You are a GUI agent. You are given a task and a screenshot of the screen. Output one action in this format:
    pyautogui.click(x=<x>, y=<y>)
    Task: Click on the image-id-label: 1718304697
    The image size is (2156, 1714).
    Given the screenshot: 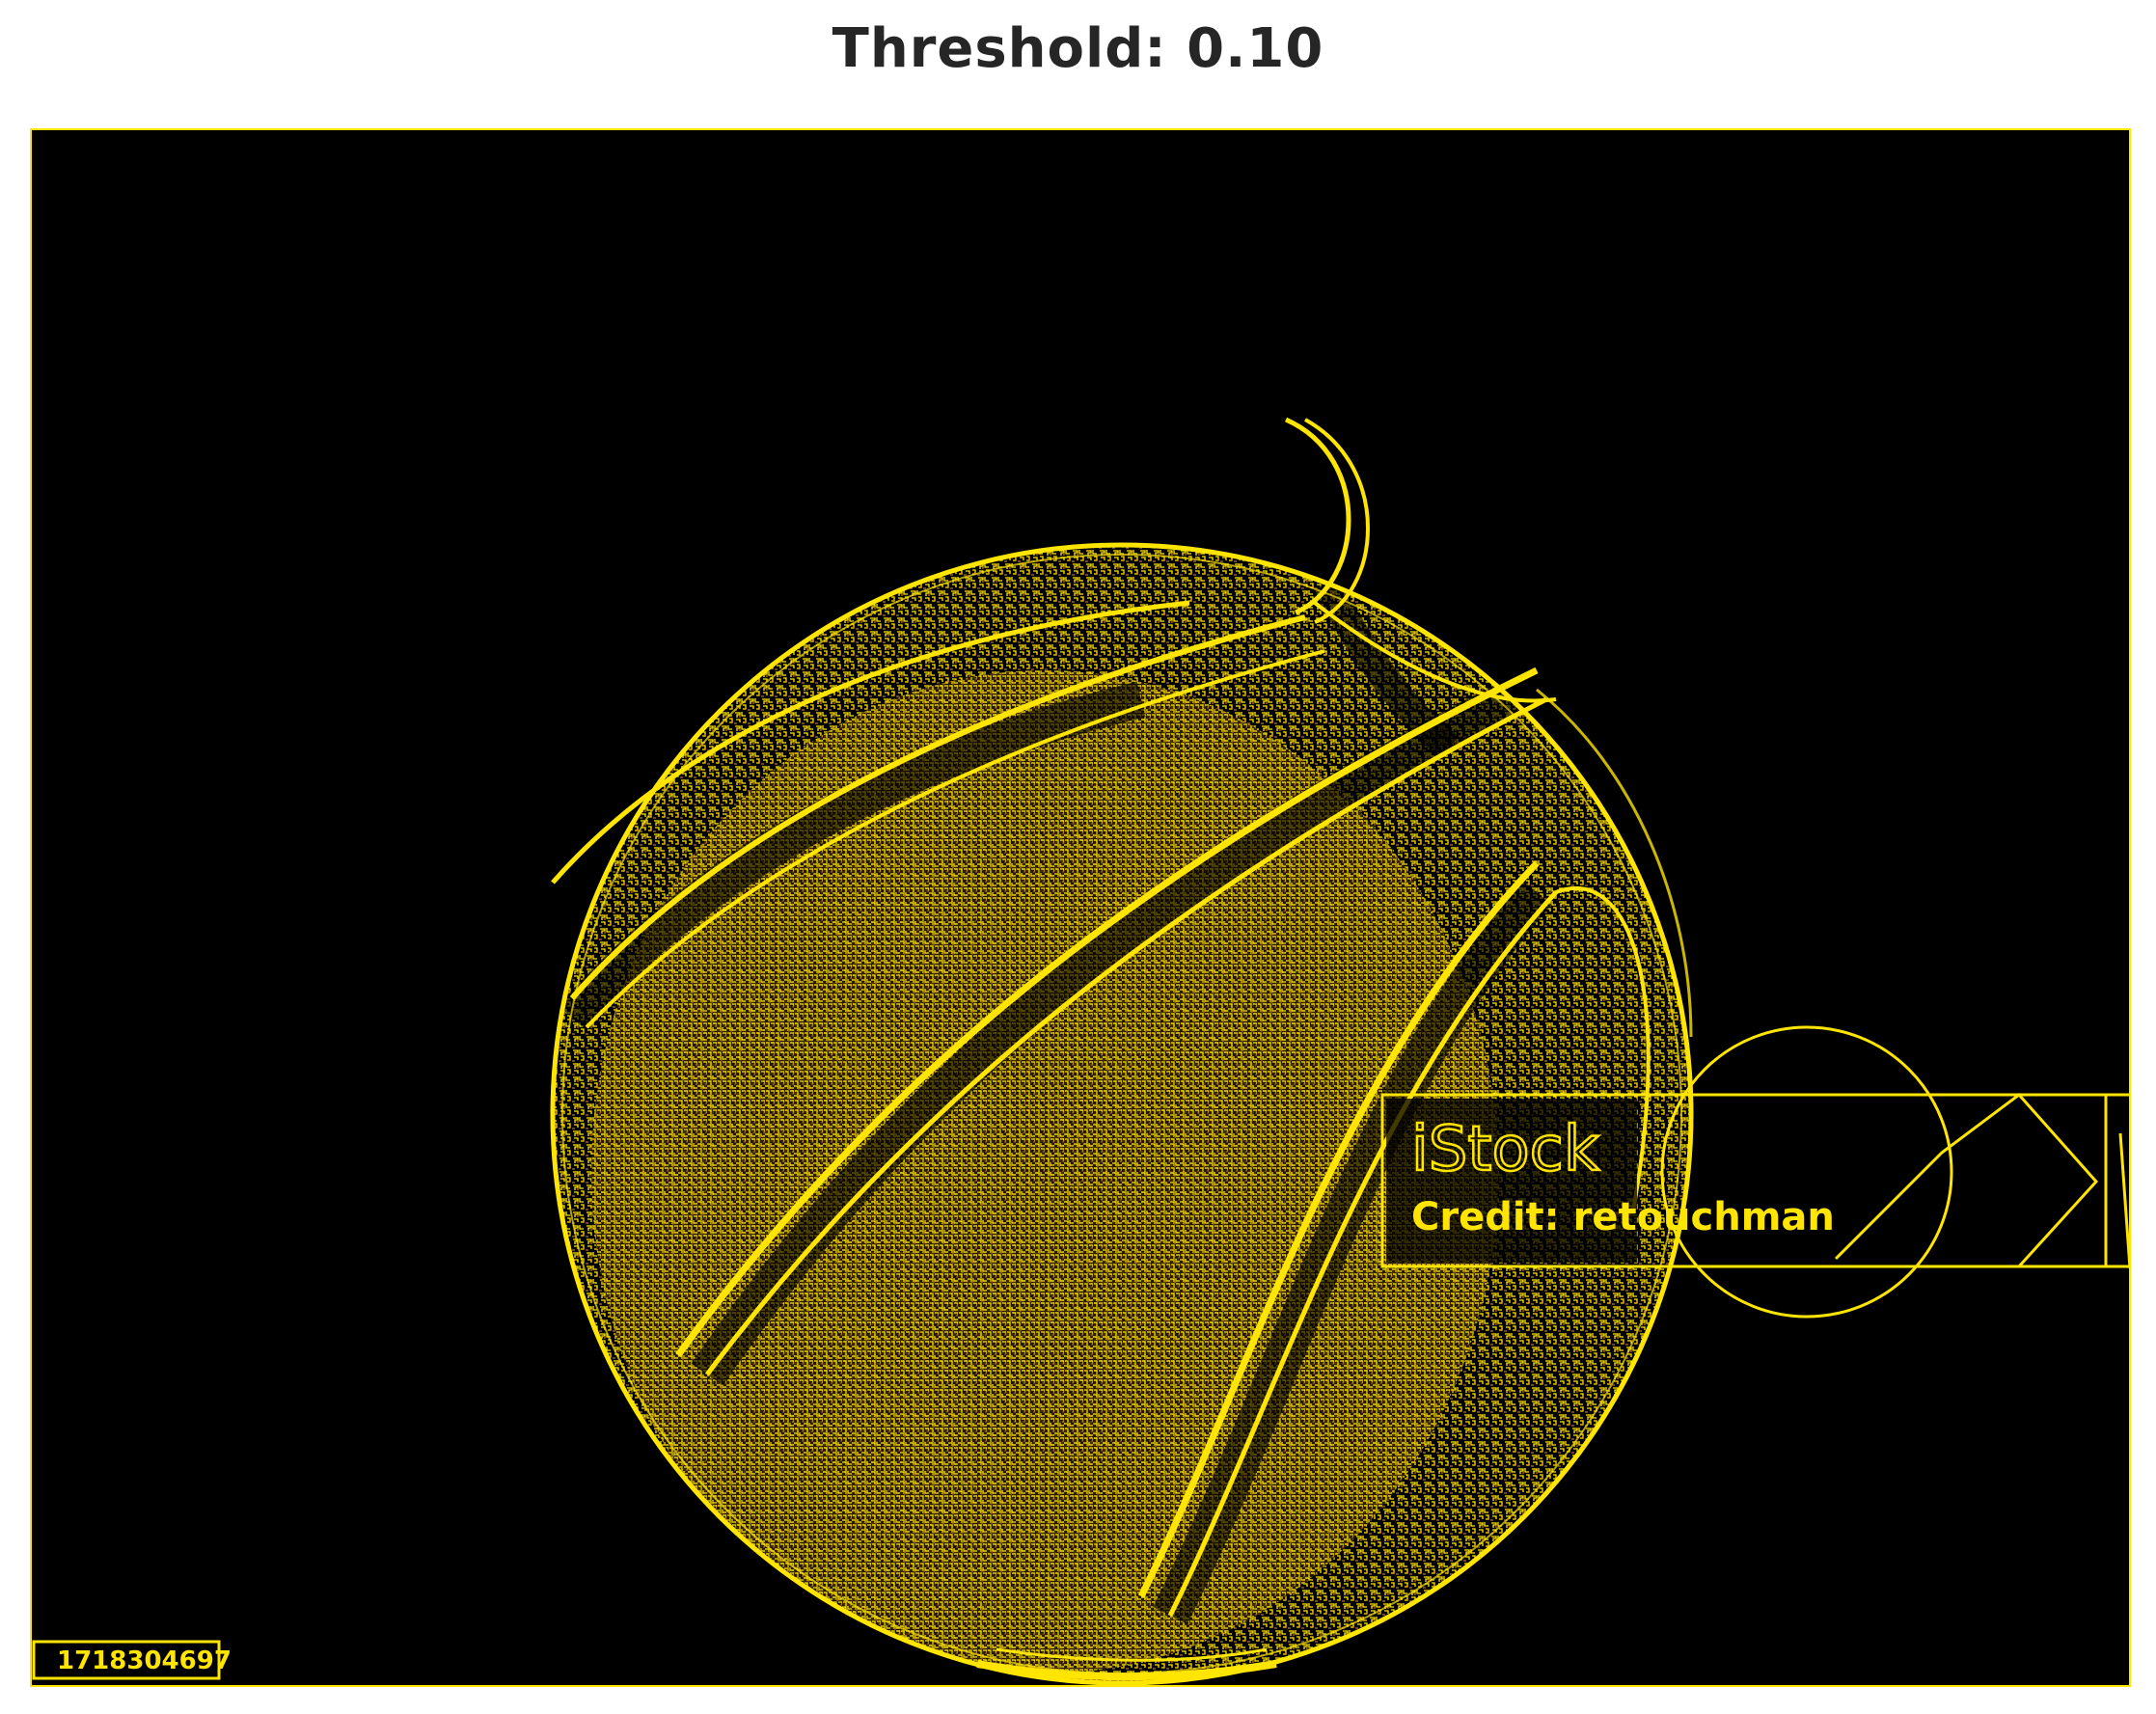 What is the action you would take?
    pyautogui.click(x=132, y=1660)
    